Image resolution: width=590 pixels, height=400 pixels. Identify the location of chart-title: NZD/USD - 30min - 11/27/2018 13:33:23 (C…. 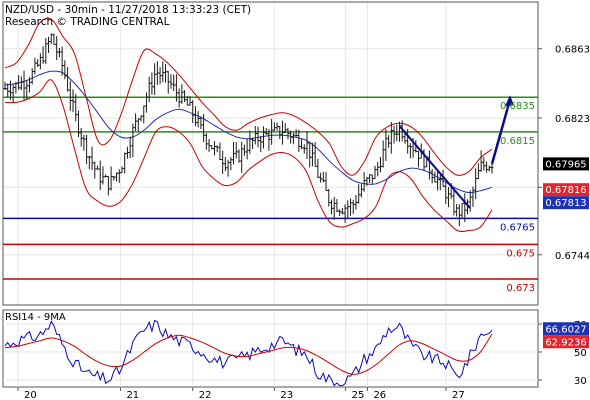
(128, 10).